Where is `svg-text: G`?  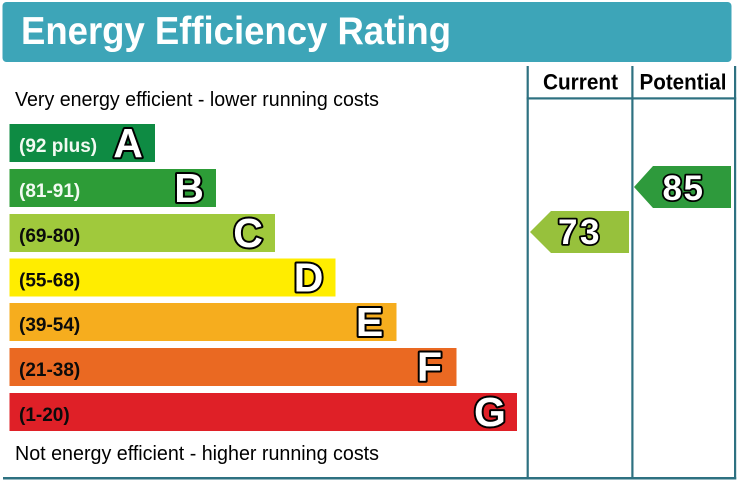
svg-text: G is located at coordinates (490, 412).